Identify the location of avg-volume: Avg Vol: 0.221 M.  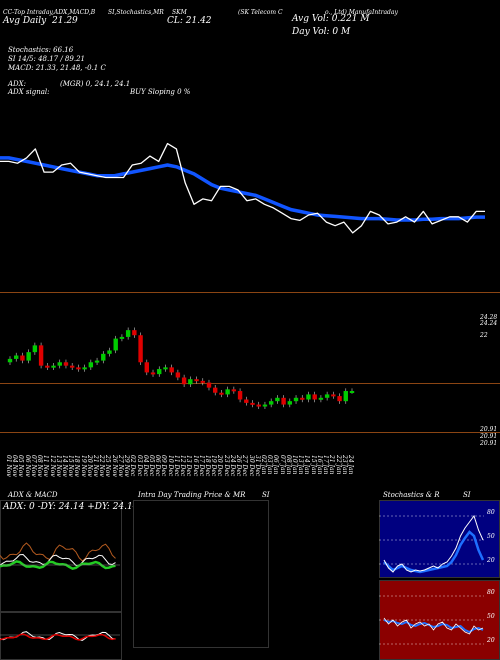
(331, 19).